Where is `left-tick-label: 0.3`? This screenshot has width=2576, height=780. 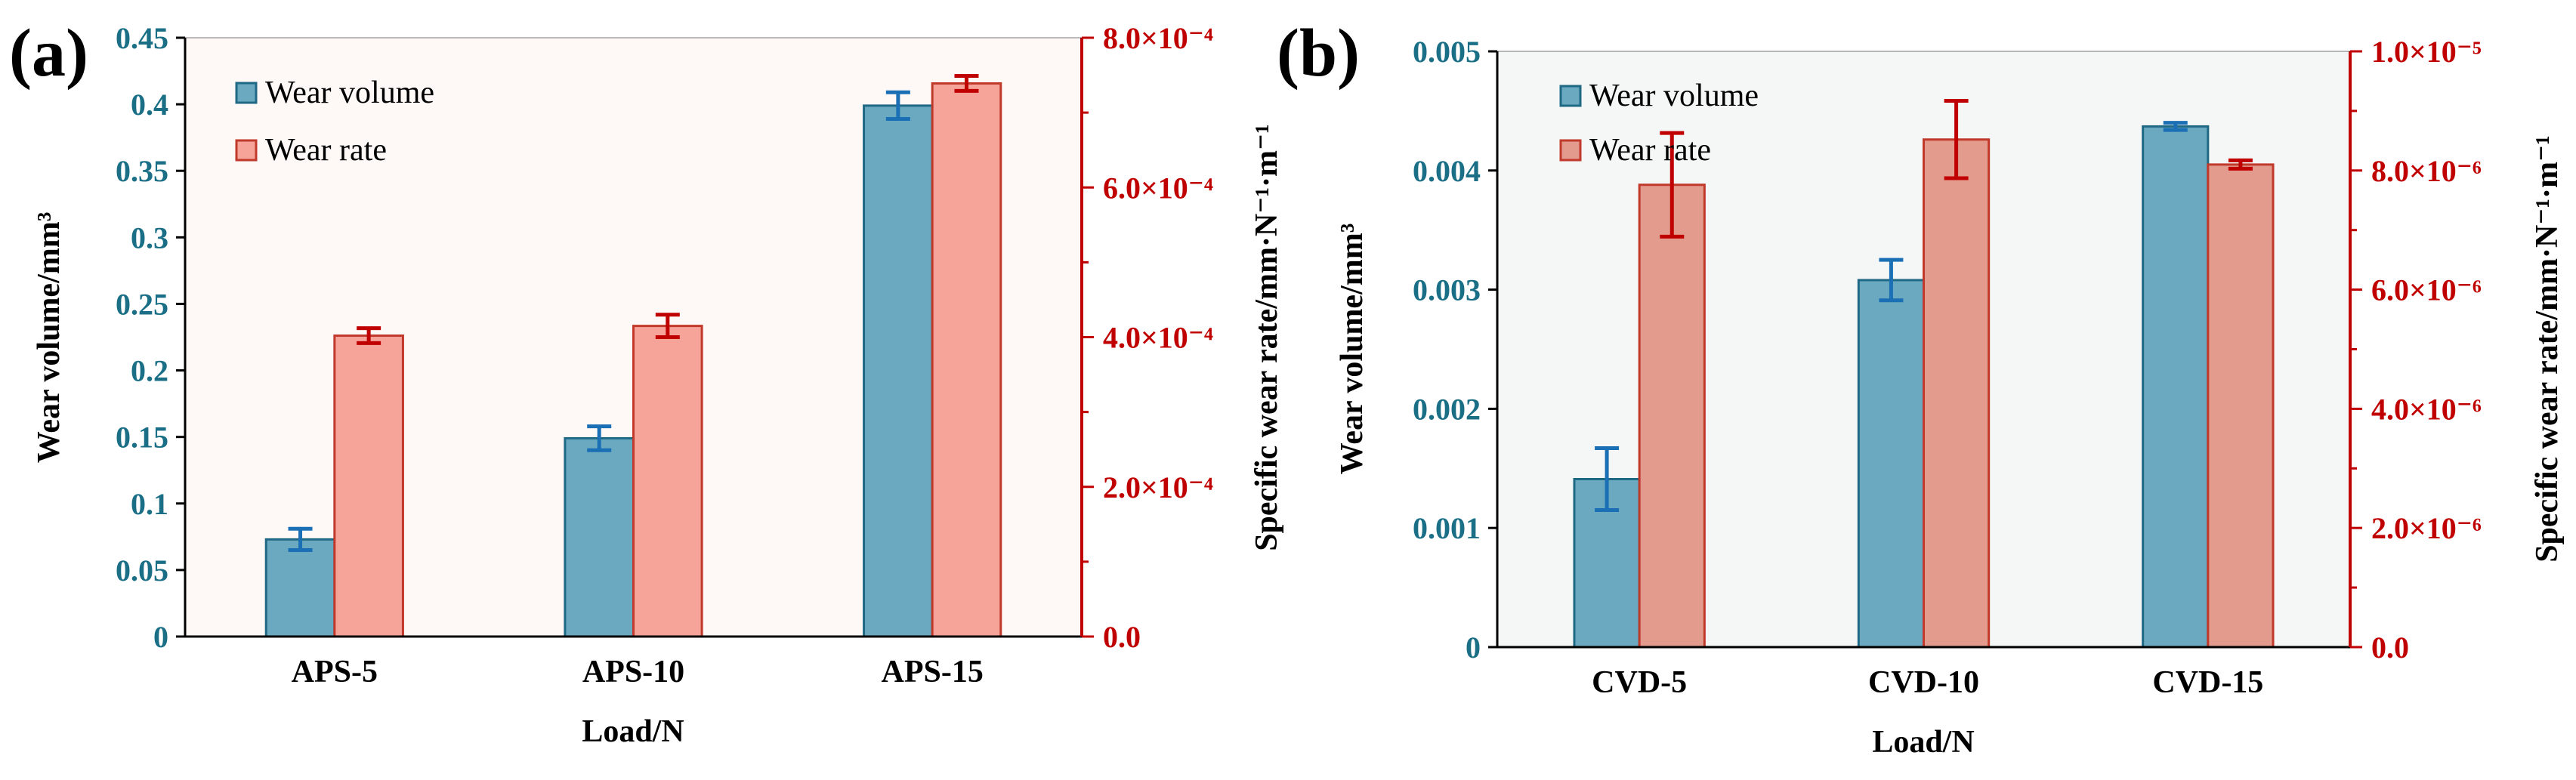
left-tick-label: 0.3 is located at coordinates (149, 237).